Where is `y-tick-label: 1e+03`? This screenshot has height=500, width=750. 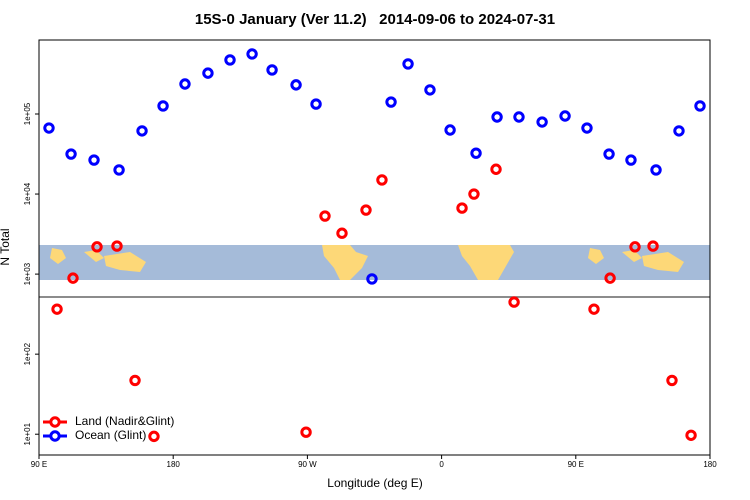
y-tick-label: 1e+03 is located at coordinates (27, 273).